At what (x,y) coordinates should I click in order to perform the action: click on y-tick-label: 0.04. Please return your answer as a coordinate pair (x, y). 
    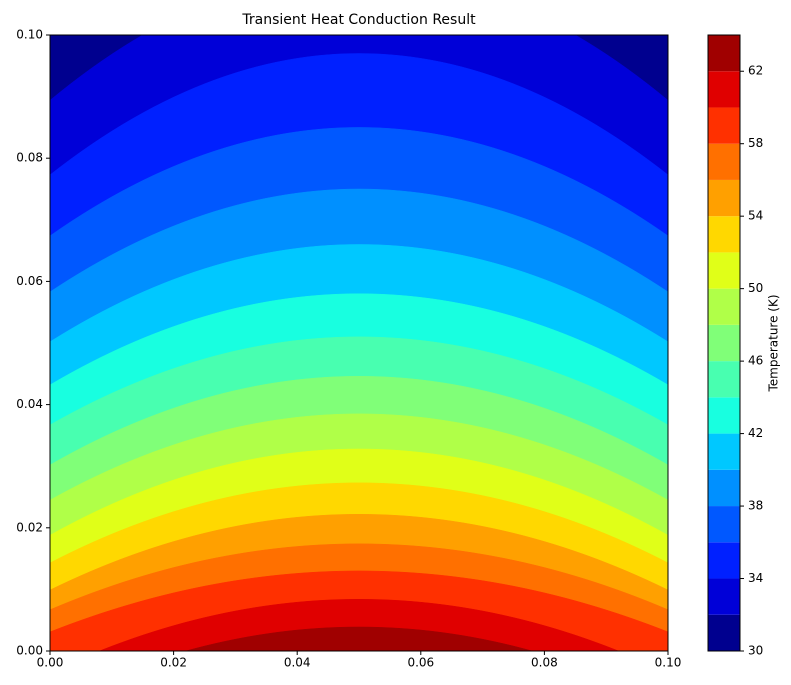
    Looking at the image, I should click on (29, 404).